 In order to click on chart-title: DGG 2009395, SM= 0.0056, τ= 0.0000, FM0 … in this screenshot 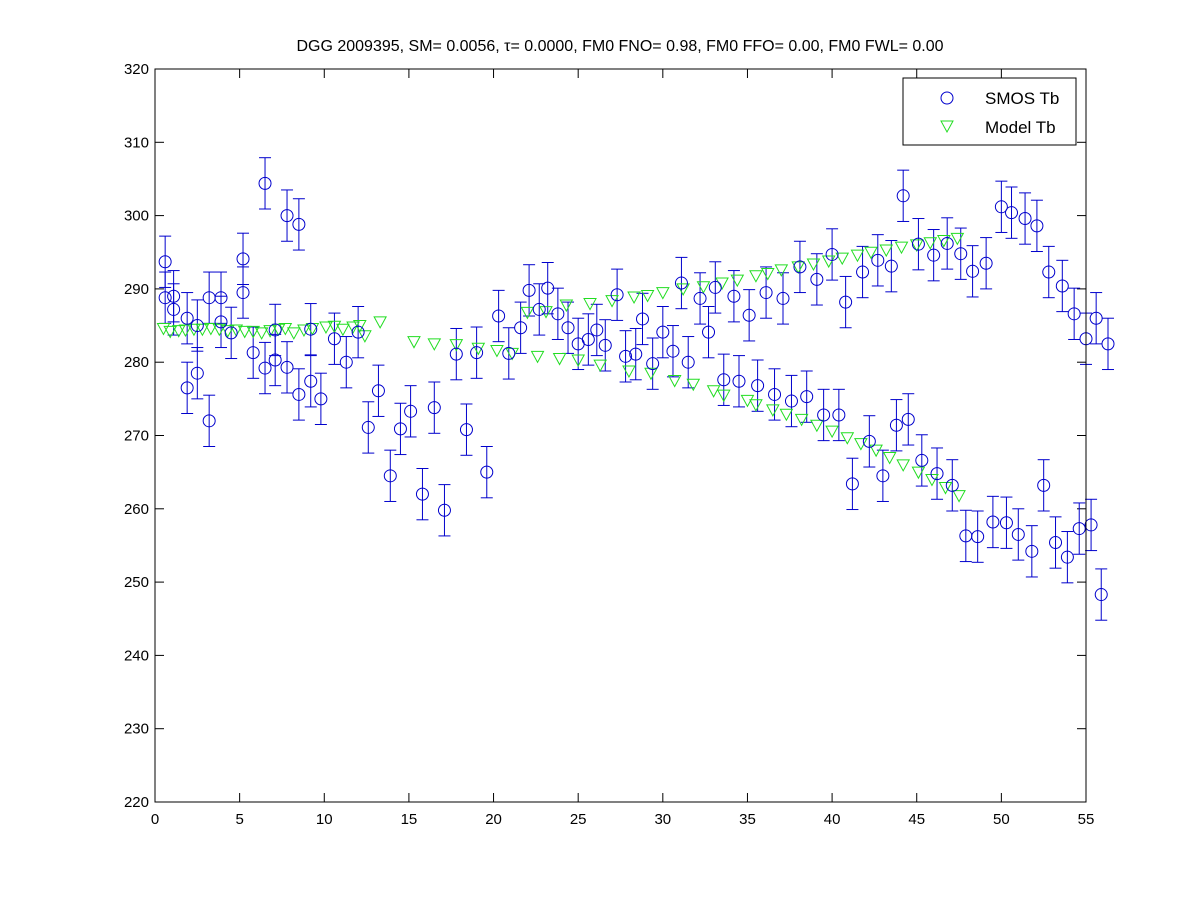, I will do `click(619, 46)`.